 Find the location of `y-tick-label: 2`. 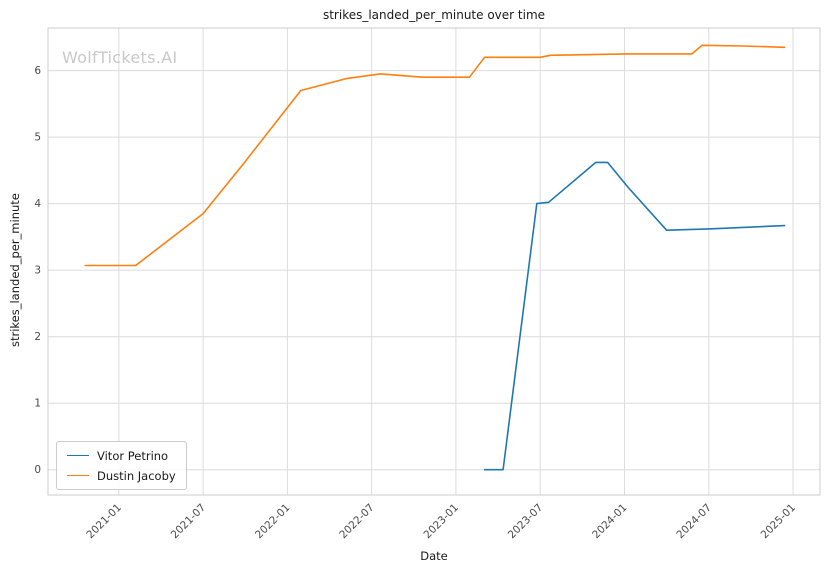

y-tick-label: 2 is located at coordinates (37, 337).